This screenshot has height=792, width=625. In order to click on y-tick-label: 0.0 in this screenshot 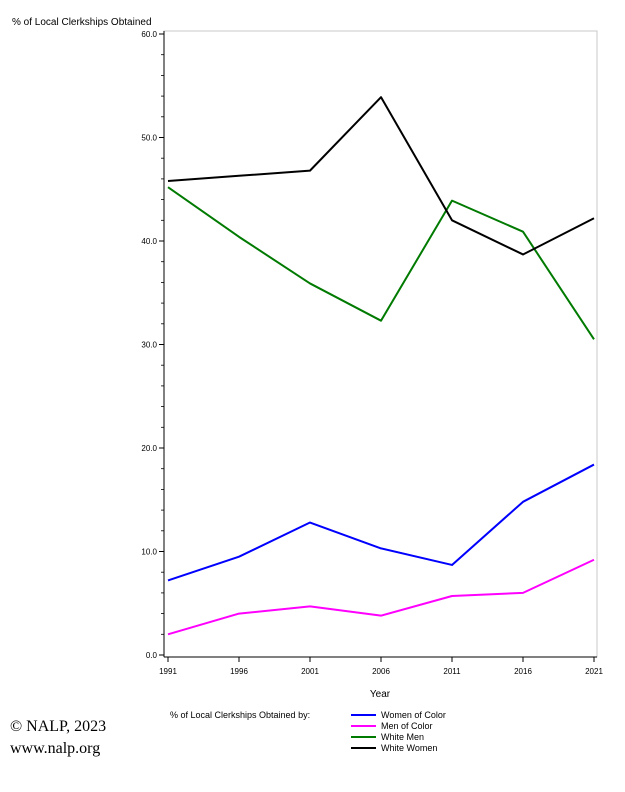, I will do `click(152, 655)`.